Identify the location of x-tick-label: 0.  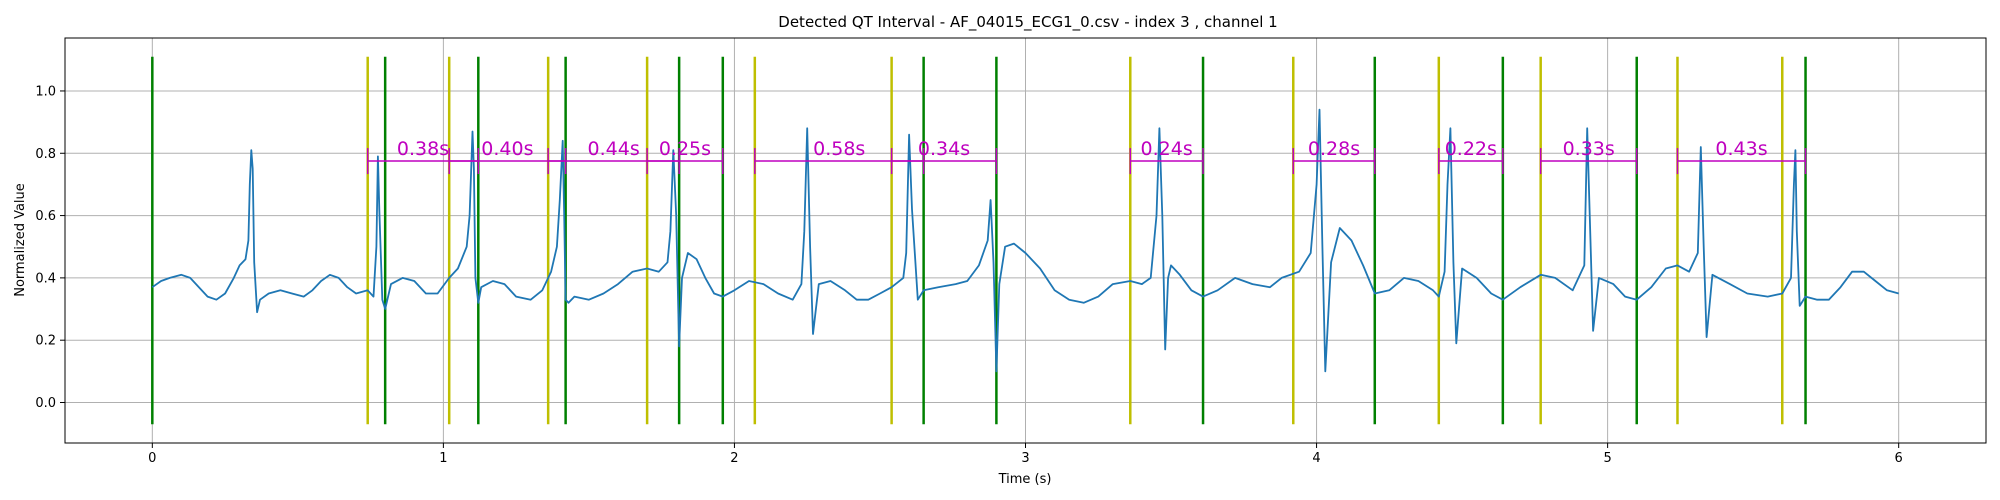
(152, 458).